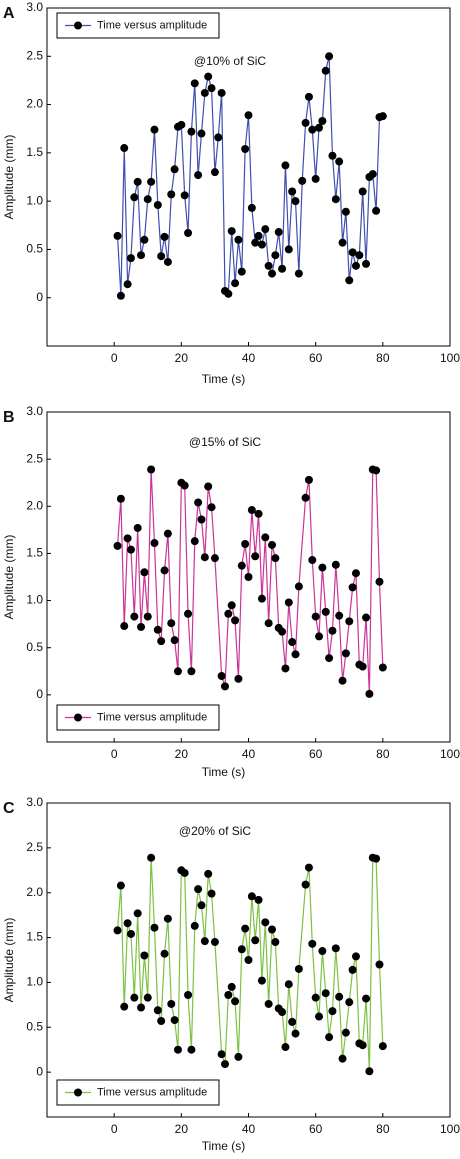 Image resolution: width=460 pixels, height=1159 pixels. What do you see at coordinates (78, 717) in the screenshot?
I see `legend-marker` at bounding box center [78, 717].